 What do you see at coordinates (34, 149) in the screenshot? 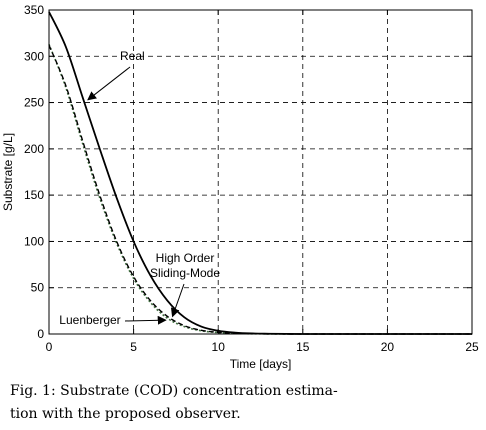
I see `y-tick-label: 200` at bounding box center [34, 149].